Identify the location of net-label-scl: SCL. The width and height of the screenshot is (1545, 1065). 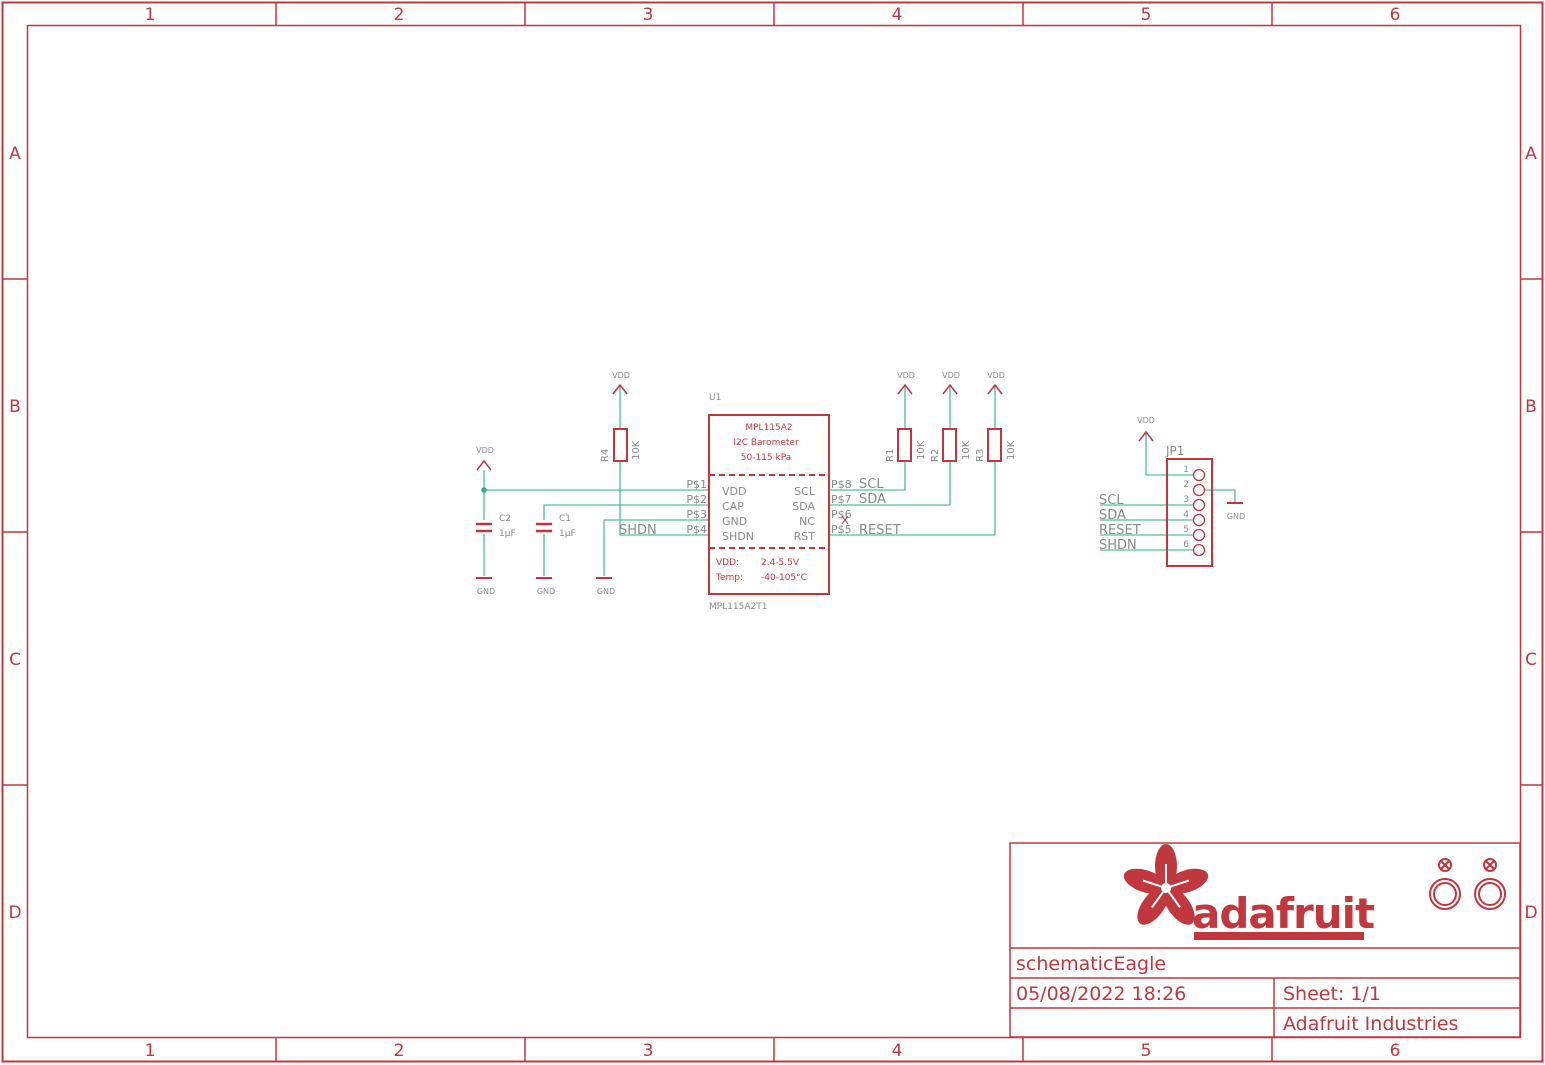
(871, 484).